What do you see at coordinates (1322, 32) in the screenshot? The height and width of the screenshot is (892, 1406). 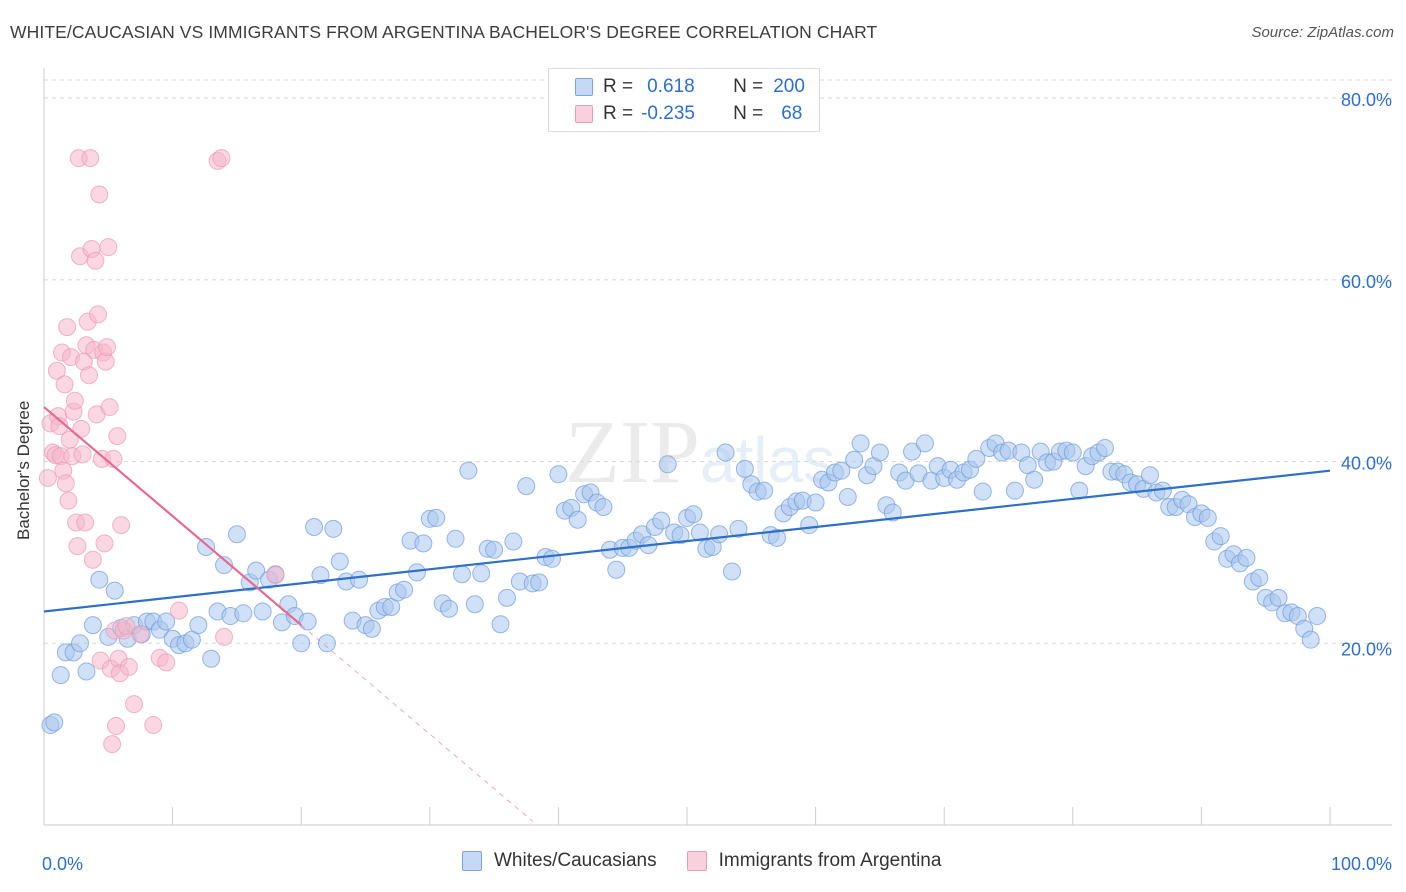 I see `chart-source: Source: ZipAtlas.com` at bounding box center [1322, 32].